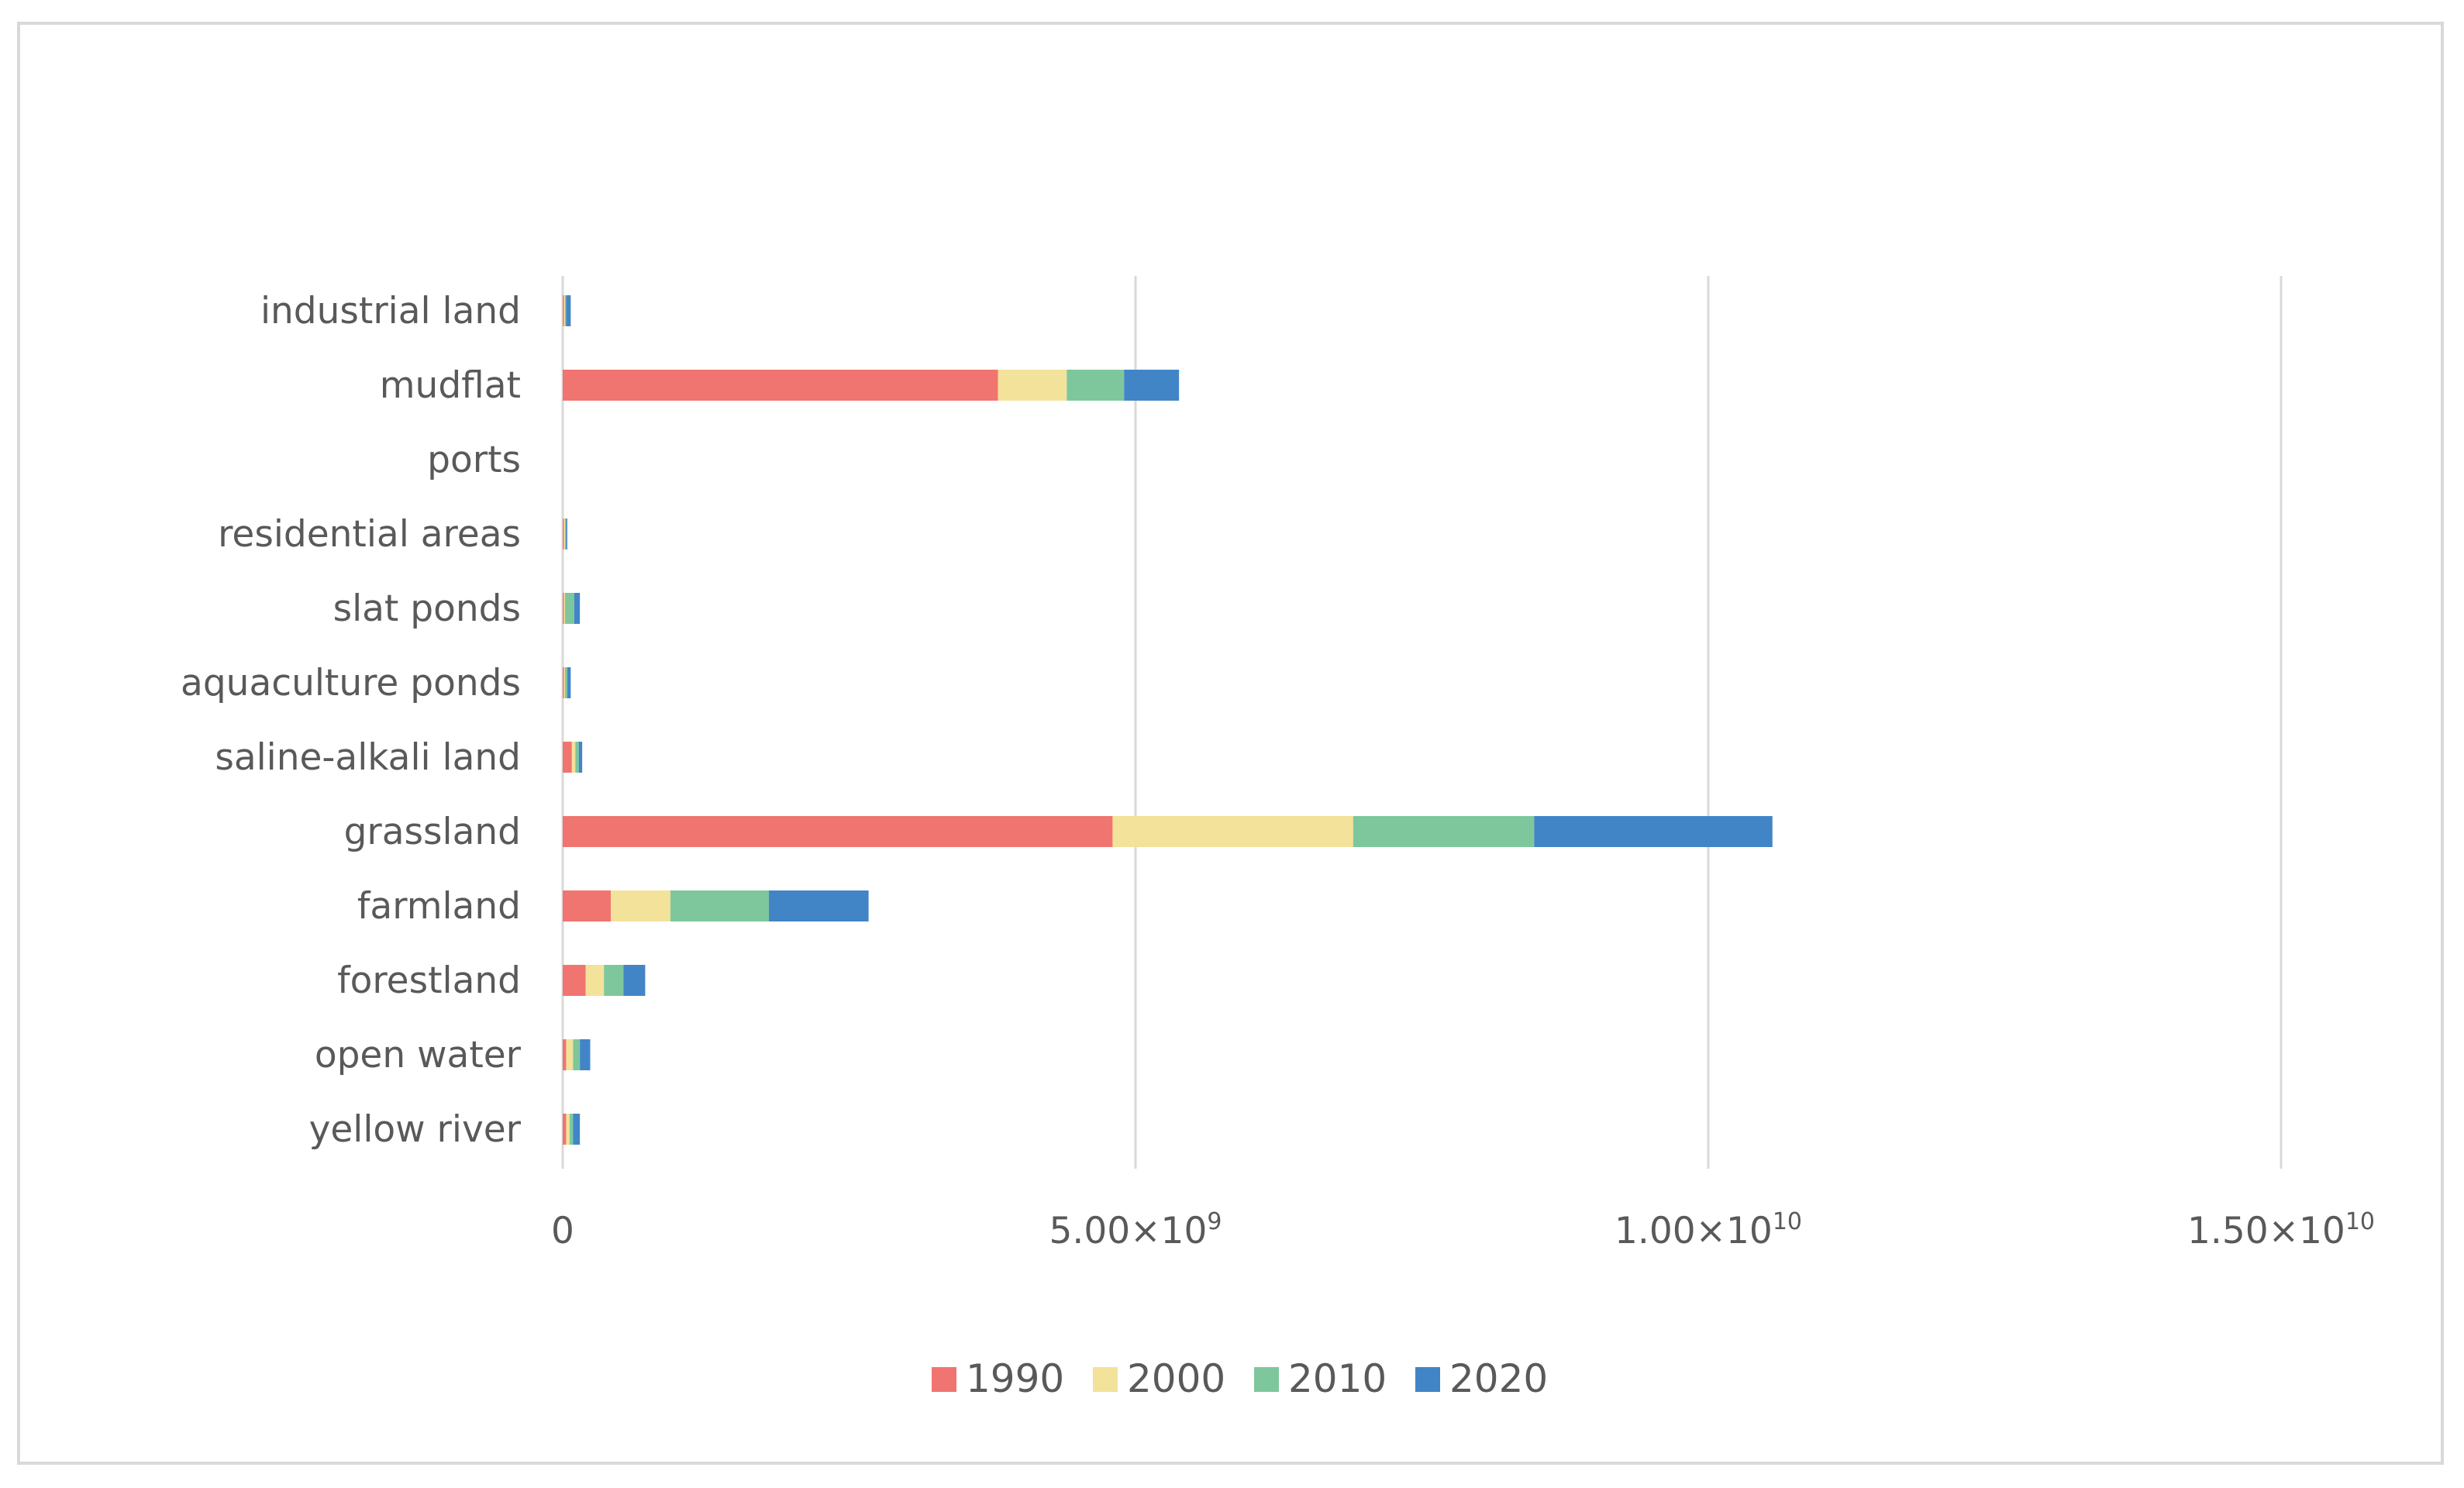 The height and width of the screenshot is (1488, 2464). What do you see at coordinates (819, 905) in the screenshot?
I see `bar-farmland-2020` at bounding box center [819, 905].